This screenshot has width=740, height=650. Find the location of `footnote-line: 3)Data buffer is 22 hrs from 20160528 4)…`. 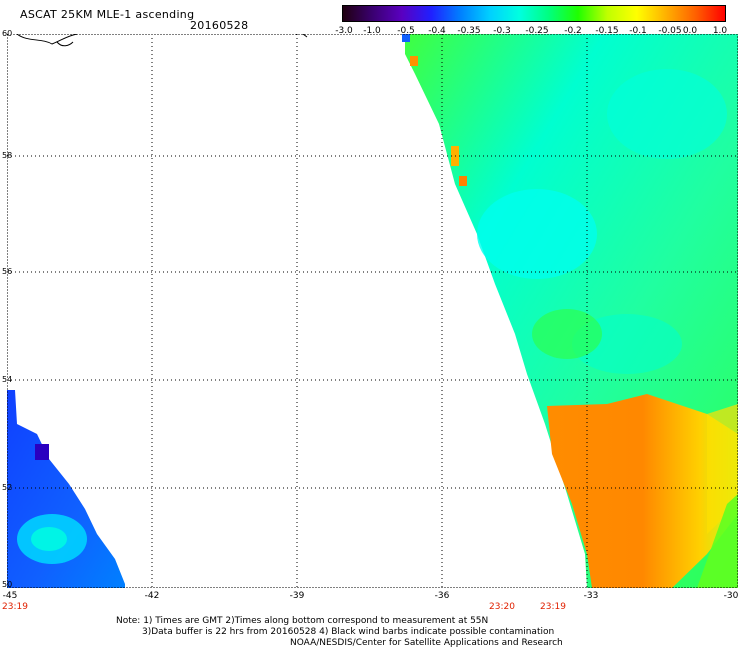

footnote-line: 3)Data buffer is 22 hrs from 20160528 4)… is located at coordinates (348, 632).